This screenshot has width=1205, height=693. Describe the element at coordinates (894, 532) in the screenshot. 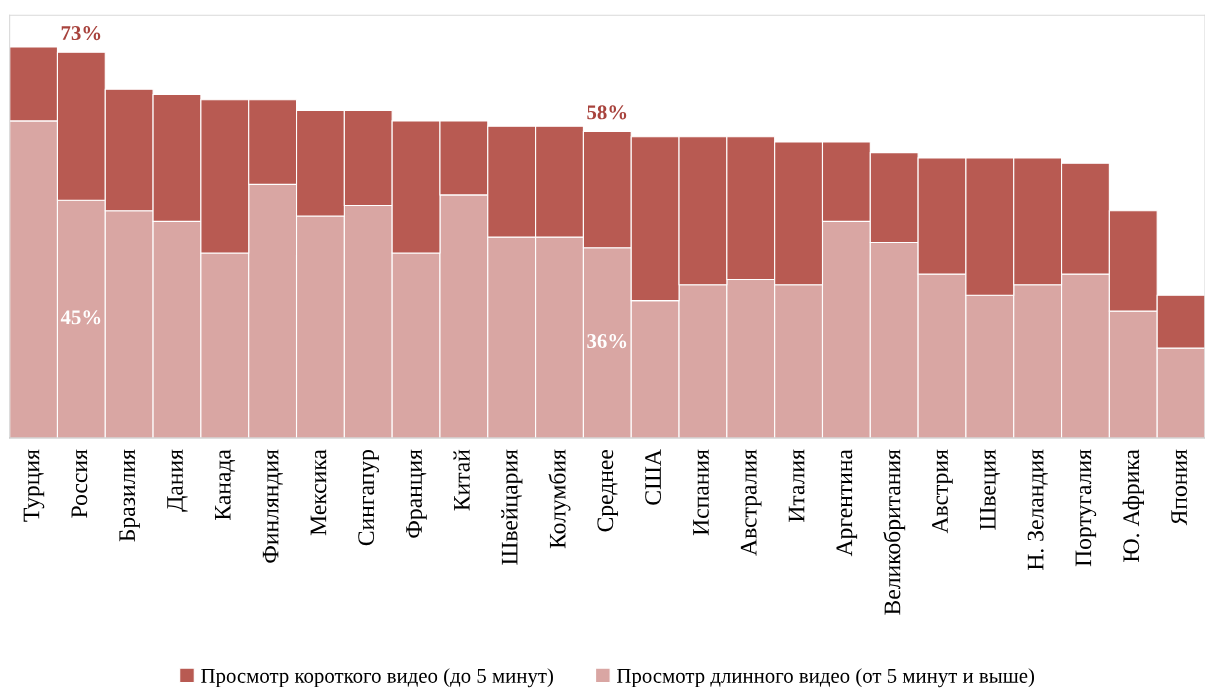

I see `x-tick-label: Великобритания` at that location.